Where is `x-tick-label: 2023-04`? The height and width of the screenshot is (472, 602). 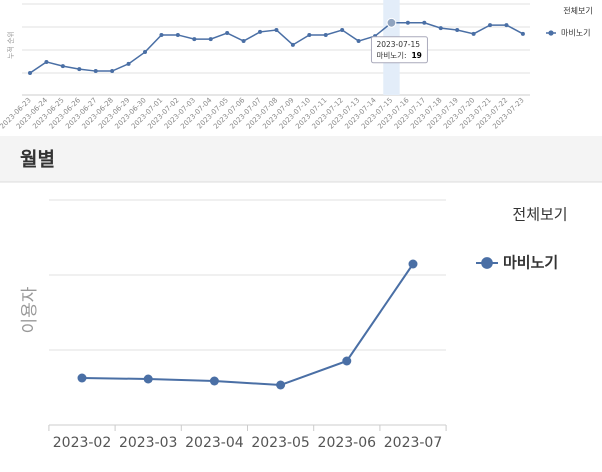 x-tick-label: 2023-04 is located at coordinates (214, 443).